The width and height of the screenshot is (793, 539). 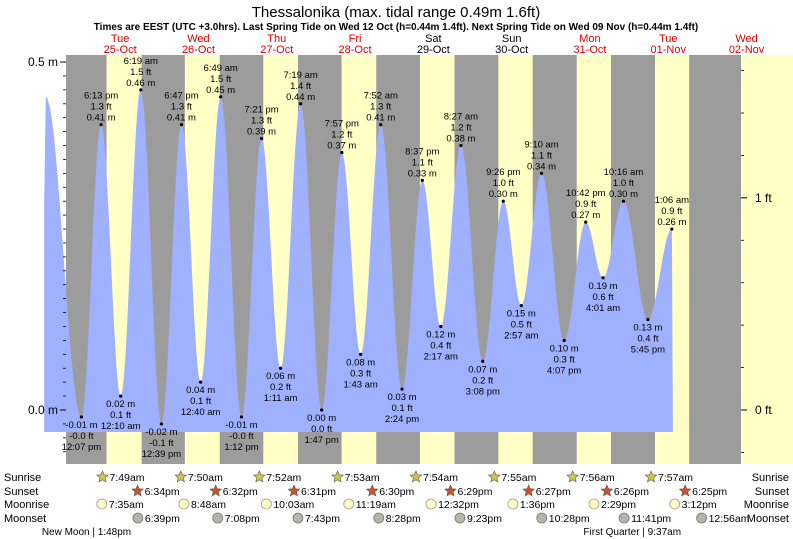 I want to click on sunset-row-label-right: Sunset, so click(x=772, y=492).